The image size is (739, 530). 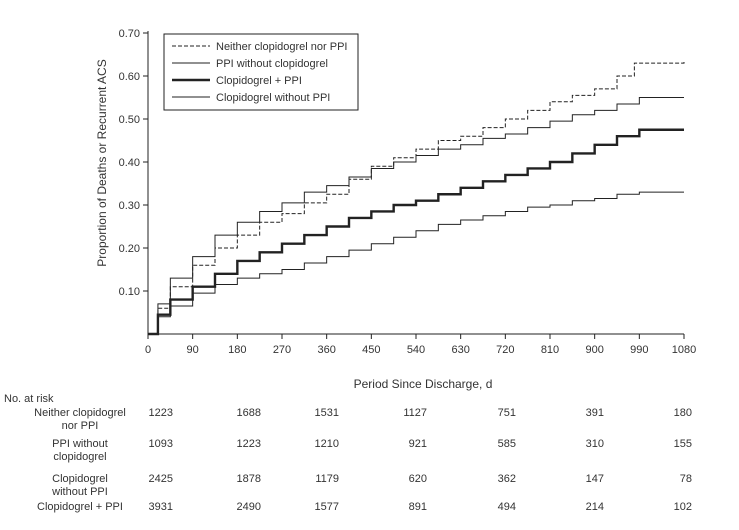 What do you see at coordinates (129, 163) in the screenshot?
I see `y-tick-label: 0.40` at bounding box center [129, 163].